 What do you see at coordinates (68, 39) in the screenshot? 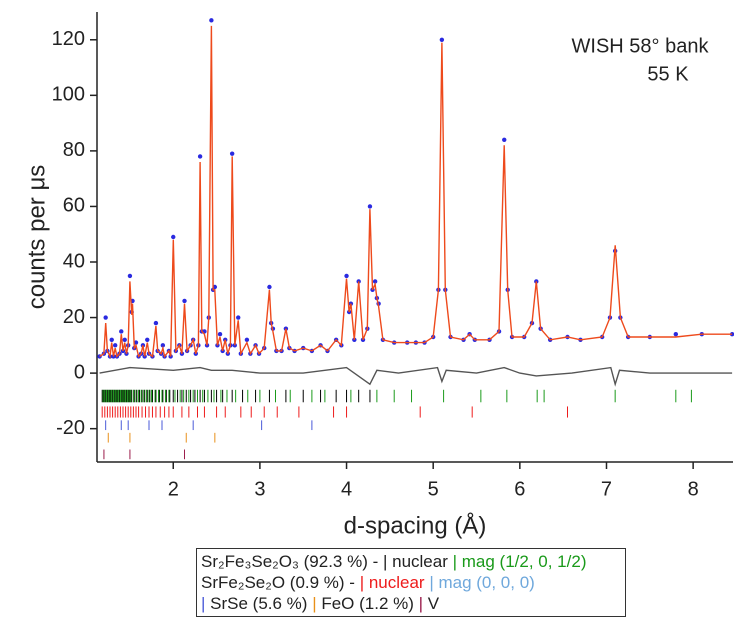
I see `y-tick-label: 120` at bounding box center [68, 39].